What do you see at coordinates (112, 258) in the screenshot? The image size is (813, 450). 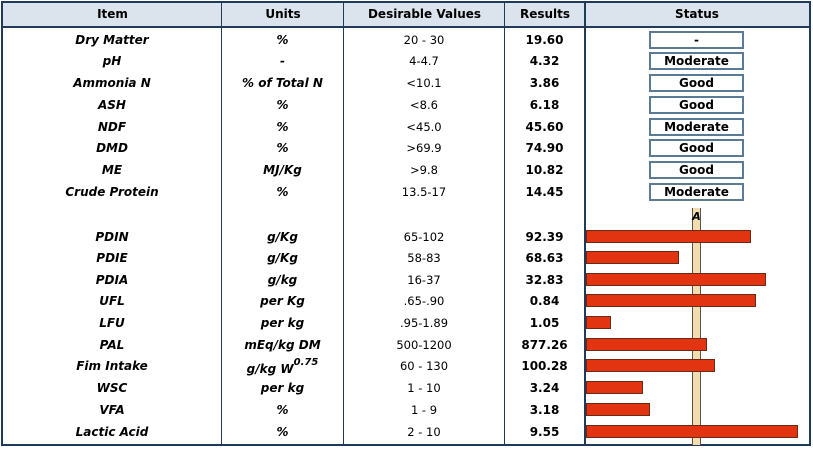 I see `item-name: PDIE` at bounding box center [112, 258].